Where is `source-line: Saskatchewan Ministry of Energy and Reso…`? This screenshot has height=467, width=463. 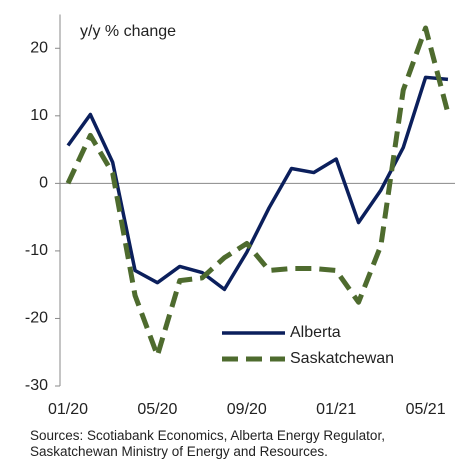
source-line: Saskatchewan Ministry of Energy and Reso… is located at coordinates (179, 451).